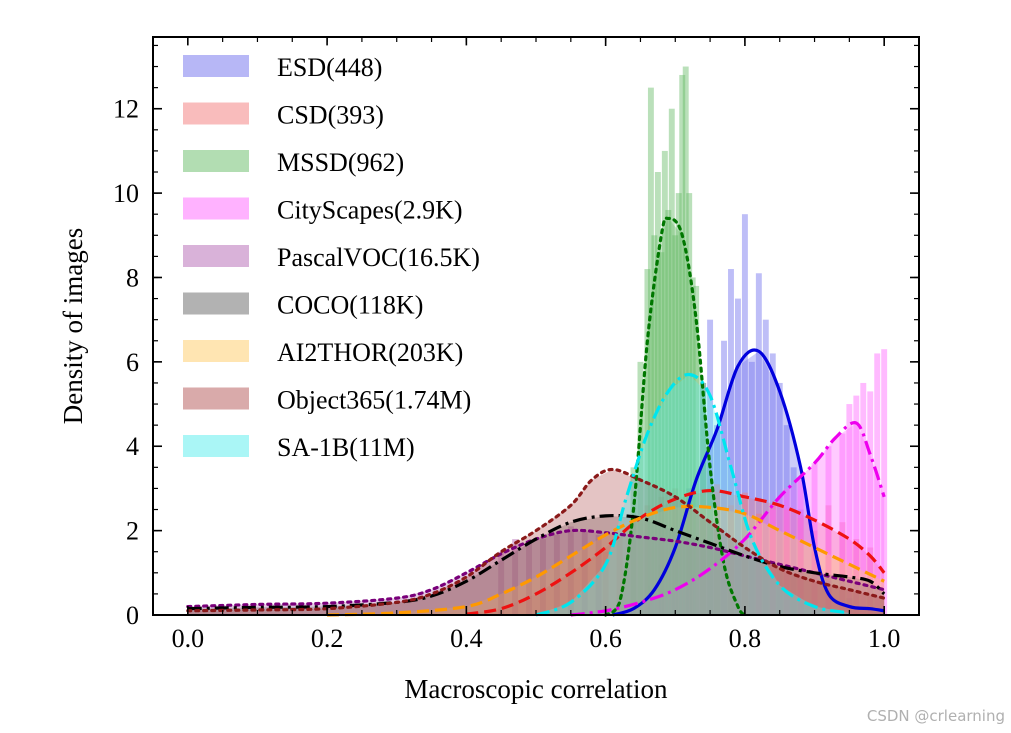 This screenshot has width=1011, height=733. I want to click on legend-label-ai2thor-203k: AI2THOR(203K), so click(370, 352).